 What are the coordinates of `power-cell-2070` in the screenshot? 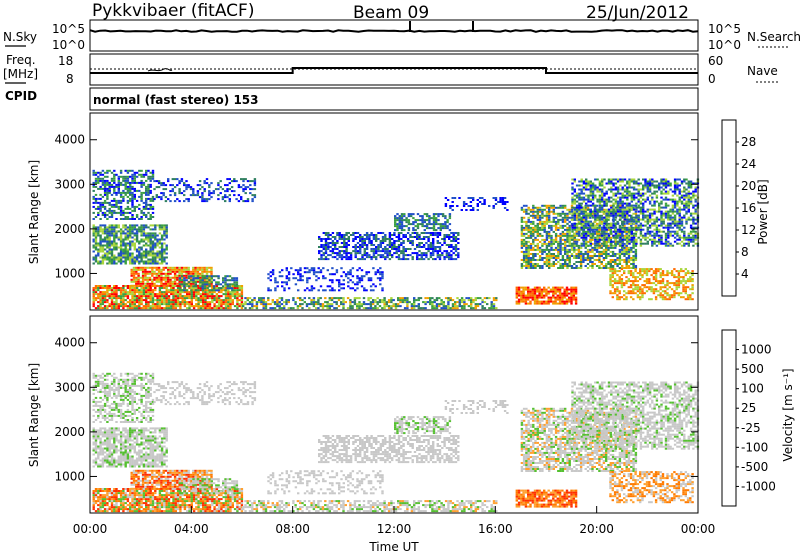 It's located at (198, 290).